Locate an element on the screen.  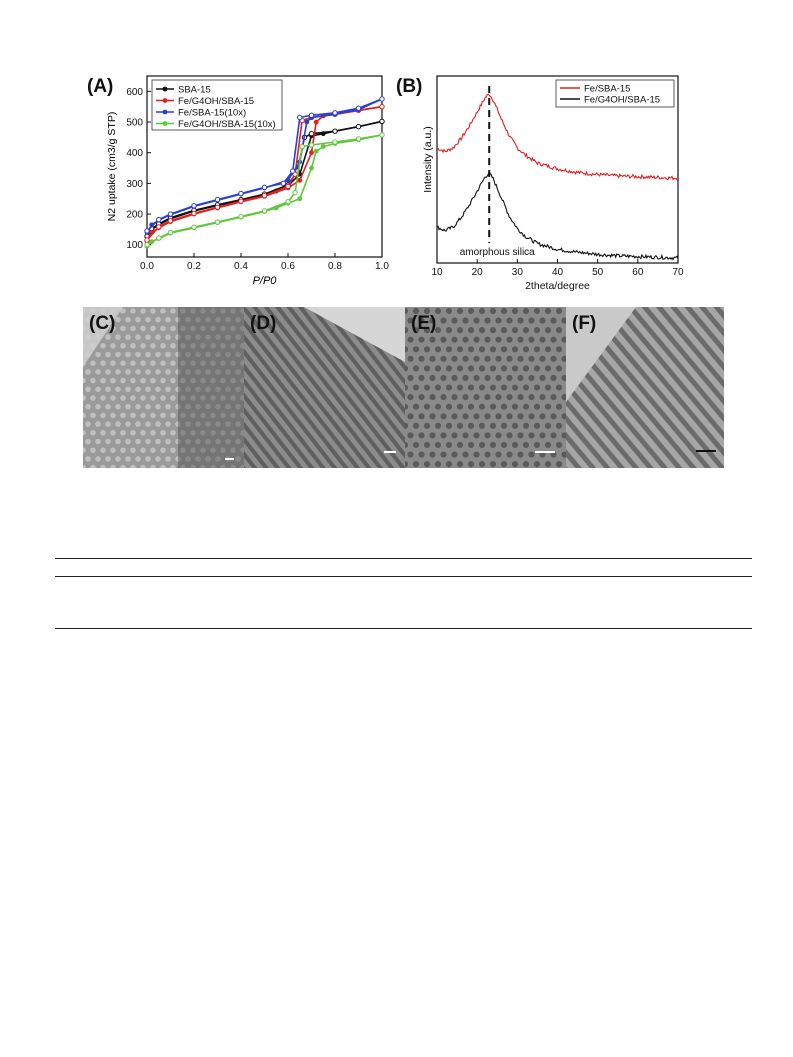
legend-entry-a: Fe/G4OH/SBA-15 is located at coordinates (216, 101).